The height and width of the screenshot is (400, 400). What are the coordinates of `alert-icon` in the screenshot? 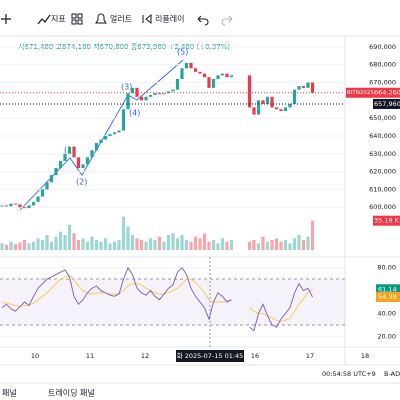 It's located at (101, 18).